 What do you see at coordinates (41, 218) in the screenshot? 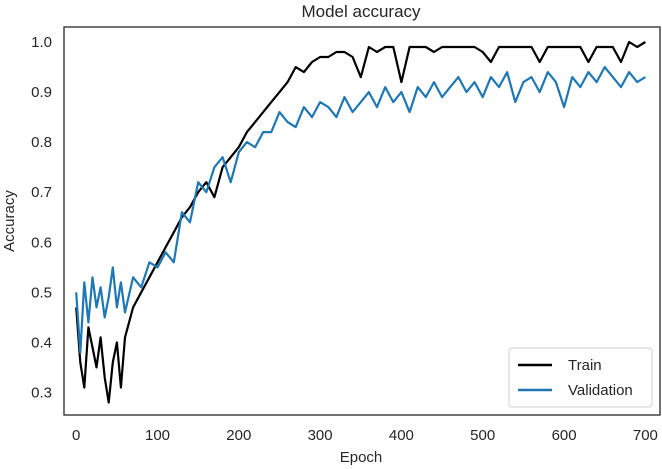
I see `y-tick-labels: 0.3 0.4 0.5 0.6 0.7 0.8 0.9 1.0` at bounding box center [41, 218].